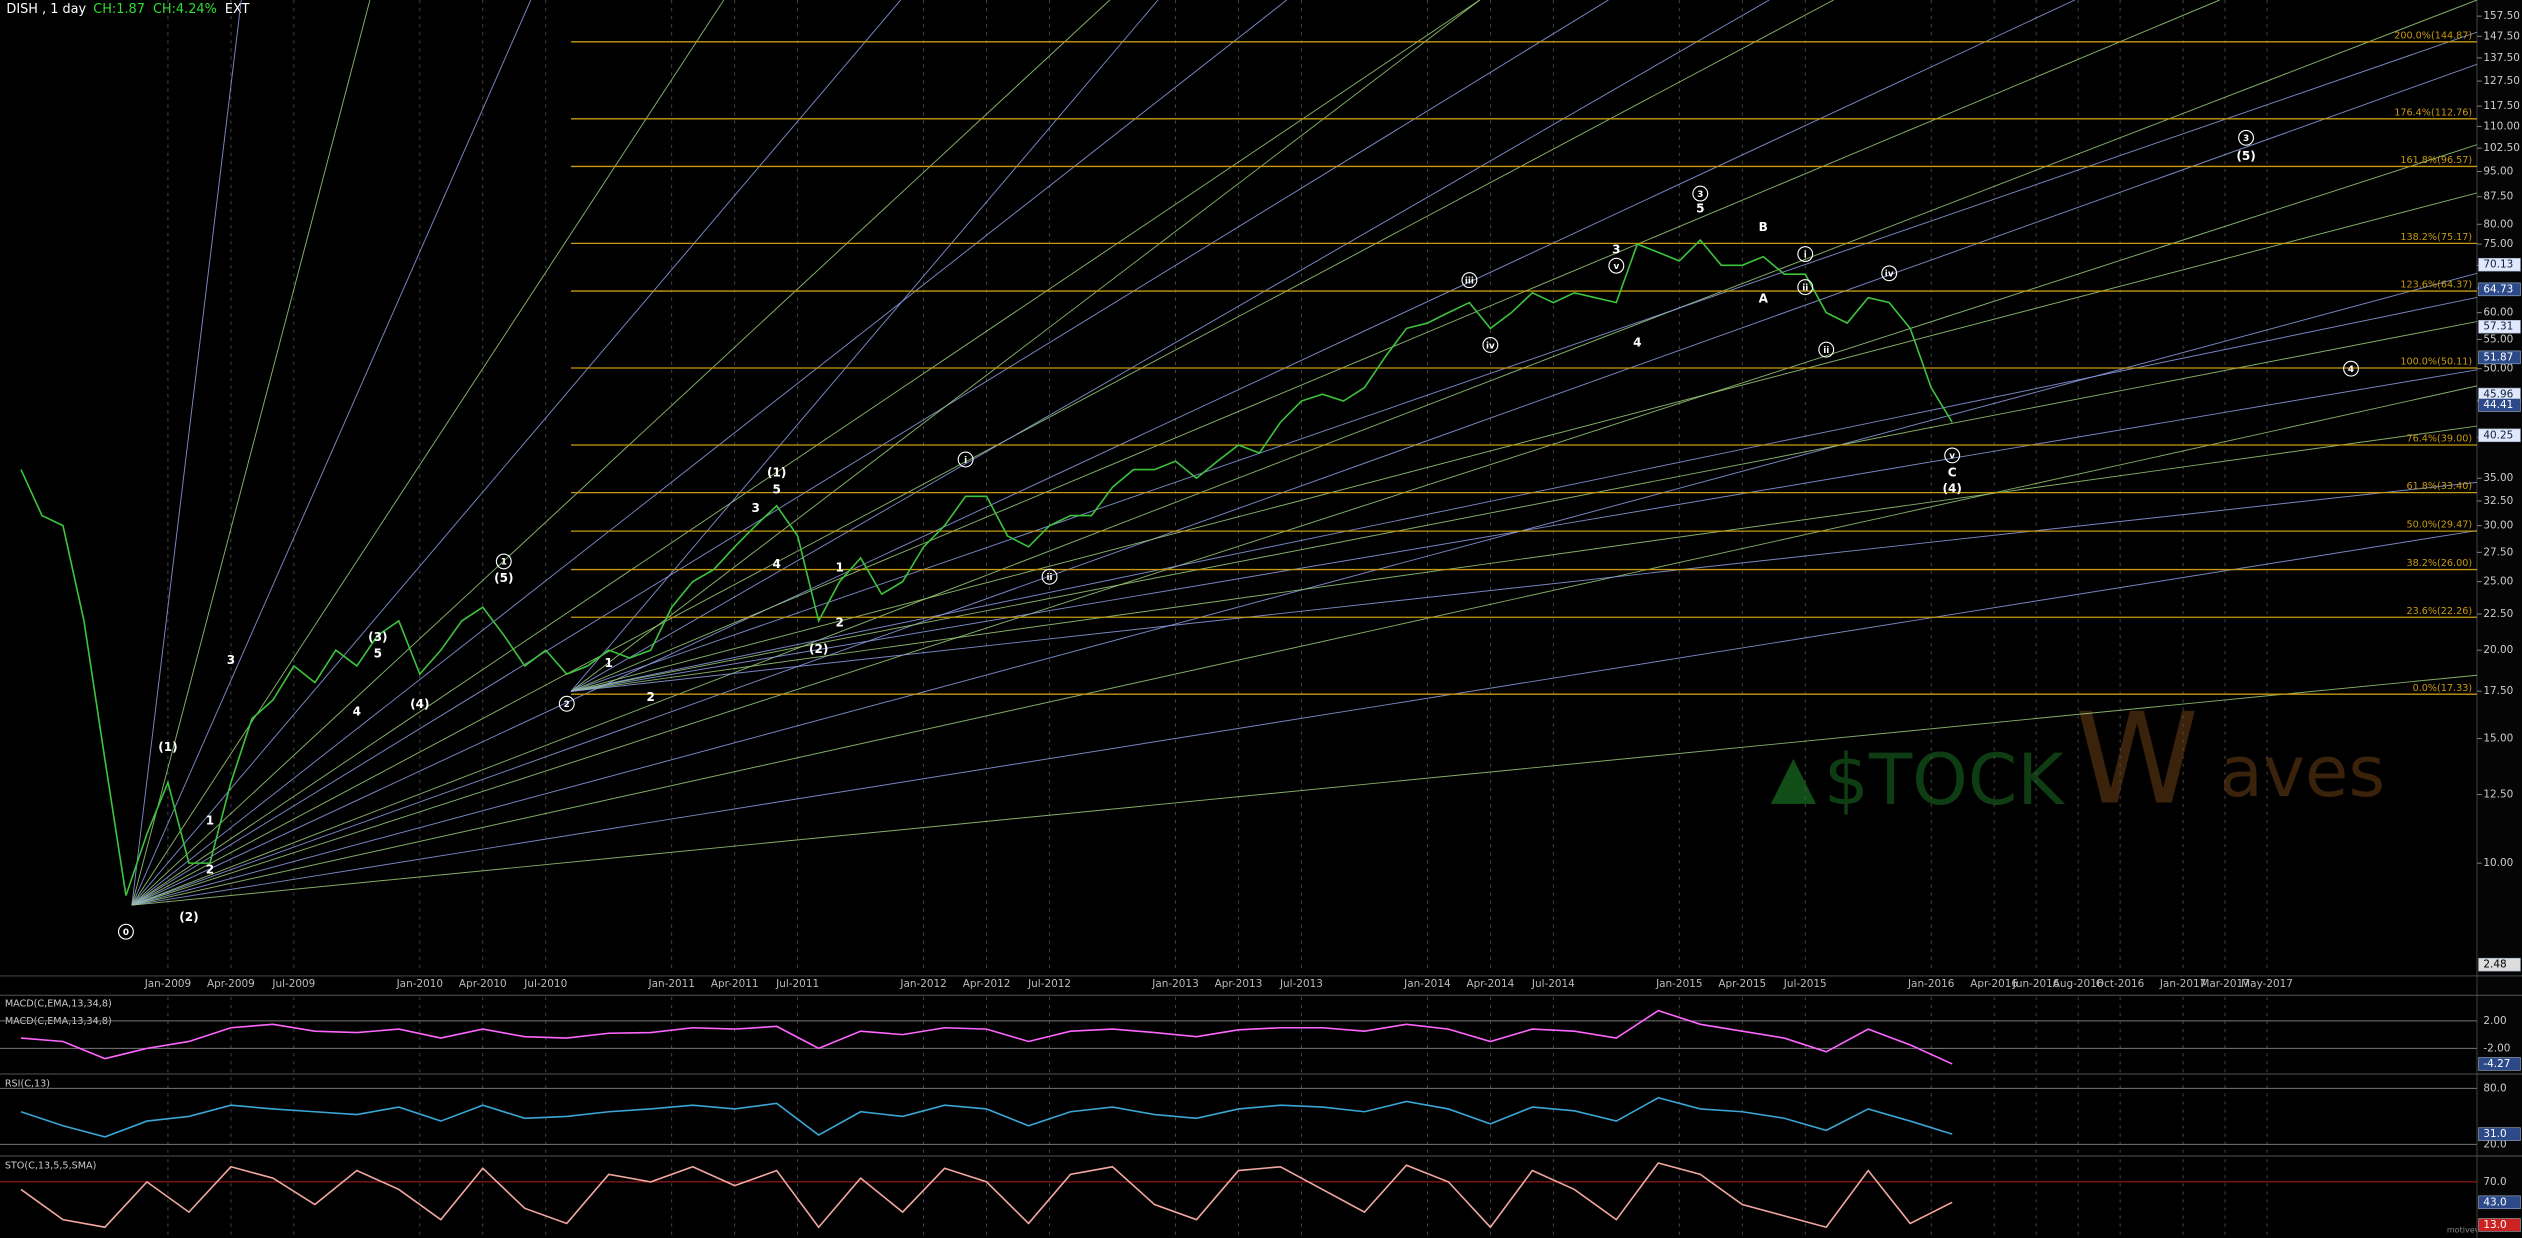 This screenshot has height=1238, width=2522. What do you see at coordinates (922, 984) in the screenshot?
I see `x-tick-label: Jan-2012` at bounding box center [922, 984].